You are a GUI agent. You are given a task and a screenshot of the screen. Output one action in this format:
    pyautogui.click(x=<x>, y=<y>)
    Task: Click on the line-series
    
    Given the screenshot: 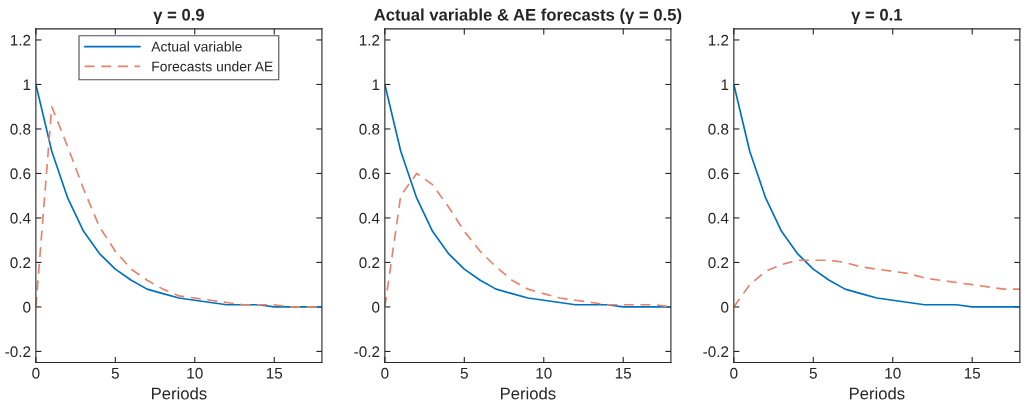 What is the action you would take?
    pyautogui.click(x=876, y=283)
    